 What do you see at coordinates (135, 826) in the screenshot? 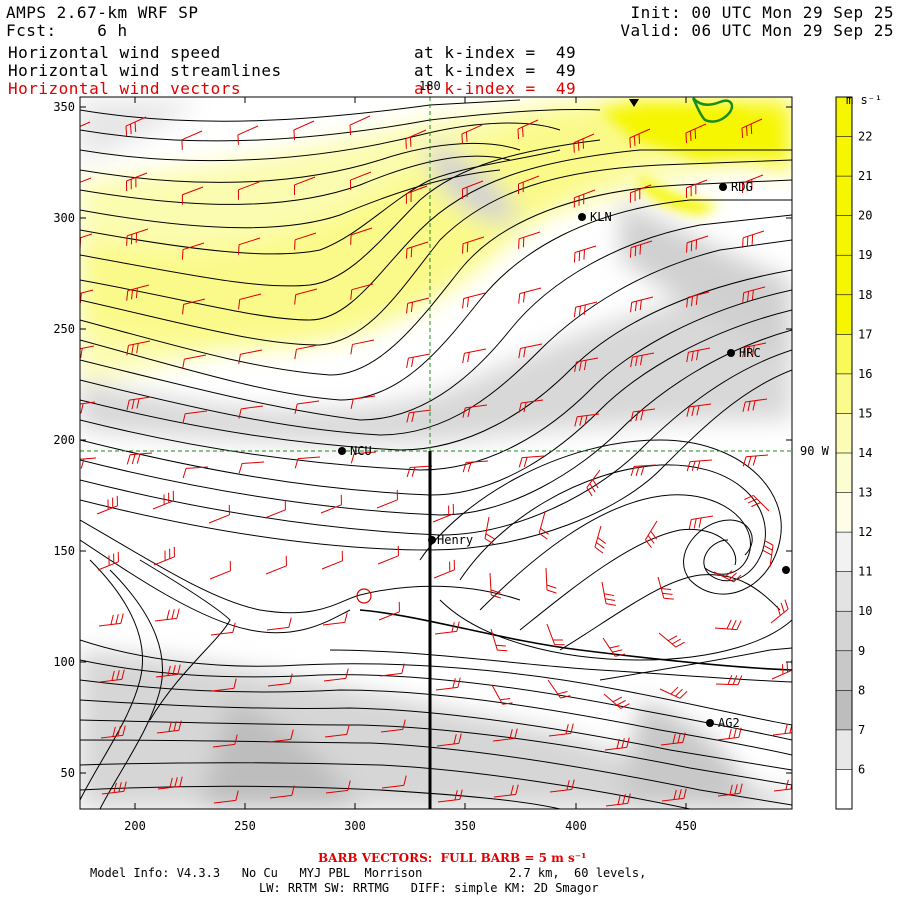
I see `x-tick-label: 200` at bounding box center [135, 826].